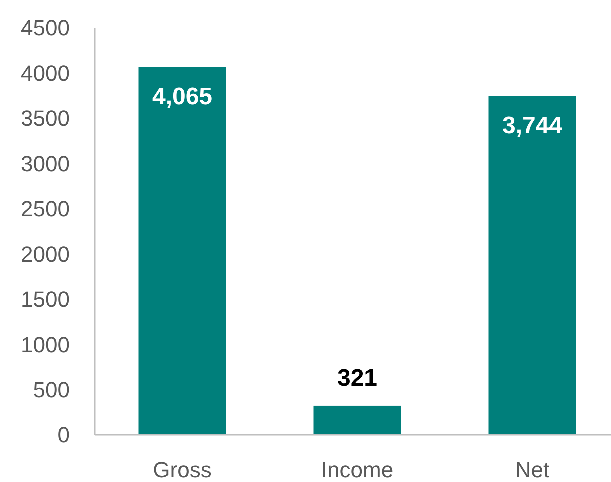  Describe the element at coordinates (45, 119) in the screenshot. I see `y-tick-label: 3500` at that location.